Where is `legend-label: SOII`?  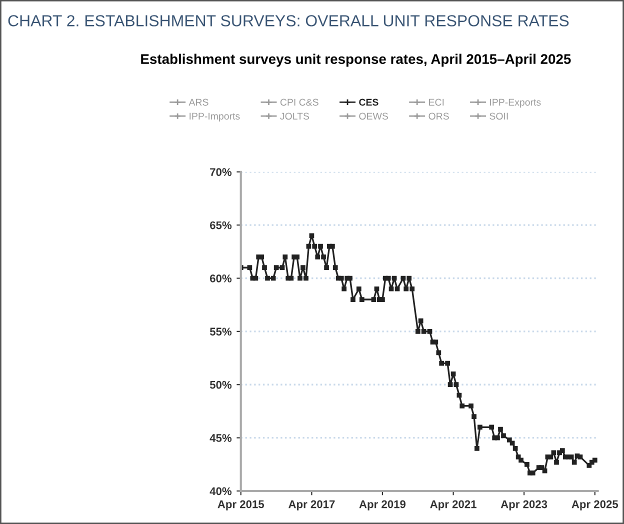 legend-label: SOII is located at coordinates (499, 116).